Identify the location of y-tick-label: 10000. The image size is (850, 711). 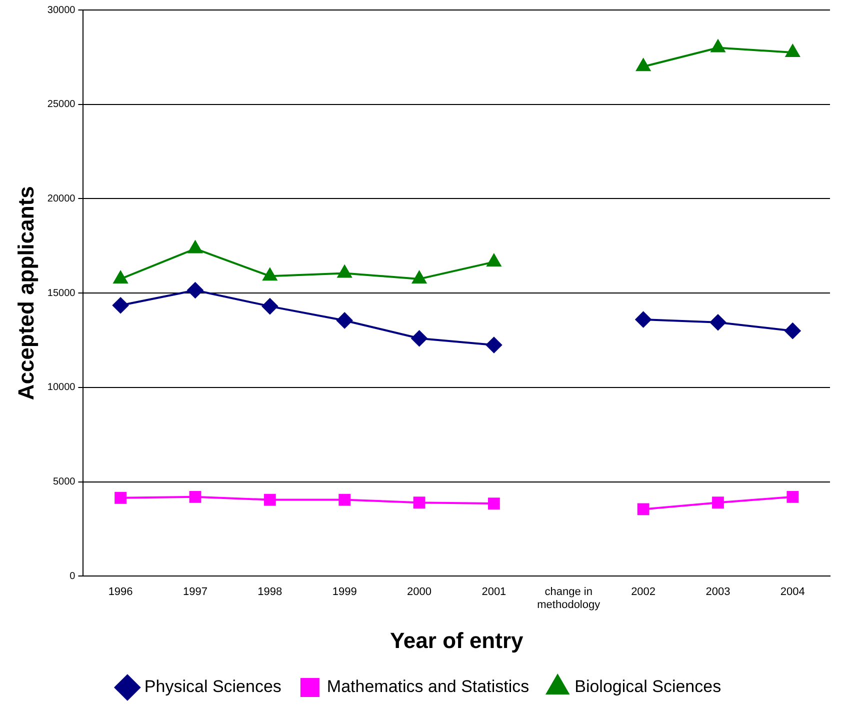
(61, 388).